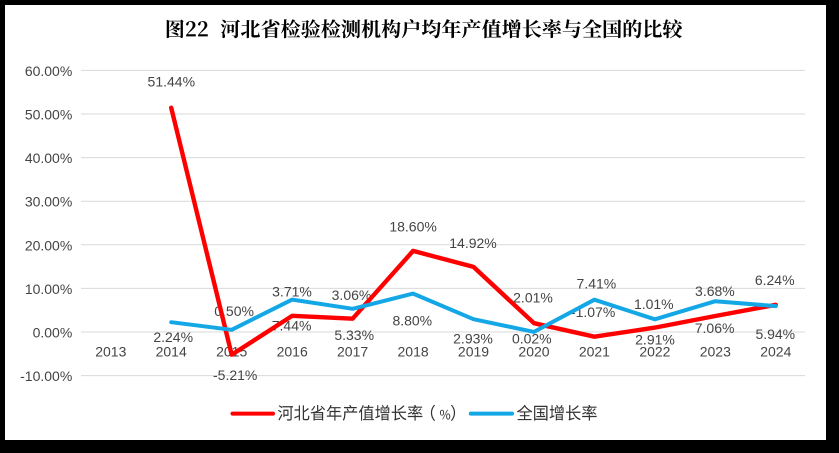 The width and height of the screenshot is (839, 453). Describe the element at coordinates (48, 245) in the screenshot. I see `svg-text: 20.00%` at that location.